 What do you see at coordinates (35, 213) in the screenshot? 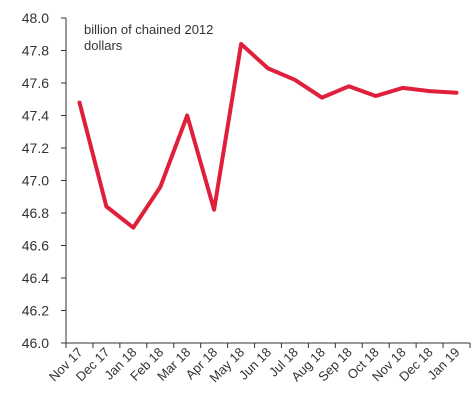
I see `y-tick-label: 46.8` at bounding box center [35, 213].